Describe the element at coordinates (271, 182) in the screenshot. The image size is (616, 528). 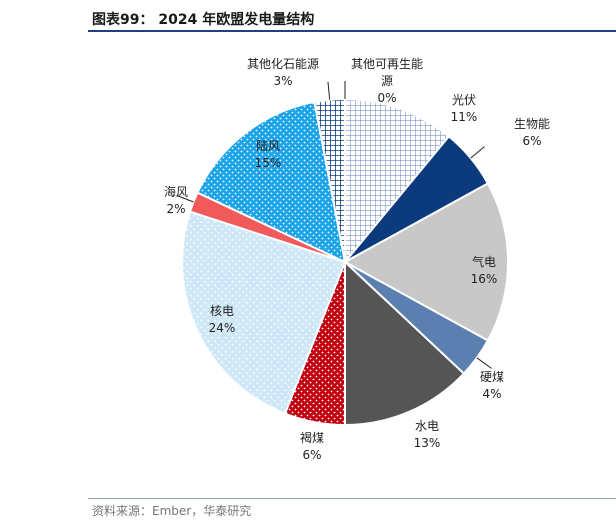
I see `pie-slice-onshore-wind` at that location.